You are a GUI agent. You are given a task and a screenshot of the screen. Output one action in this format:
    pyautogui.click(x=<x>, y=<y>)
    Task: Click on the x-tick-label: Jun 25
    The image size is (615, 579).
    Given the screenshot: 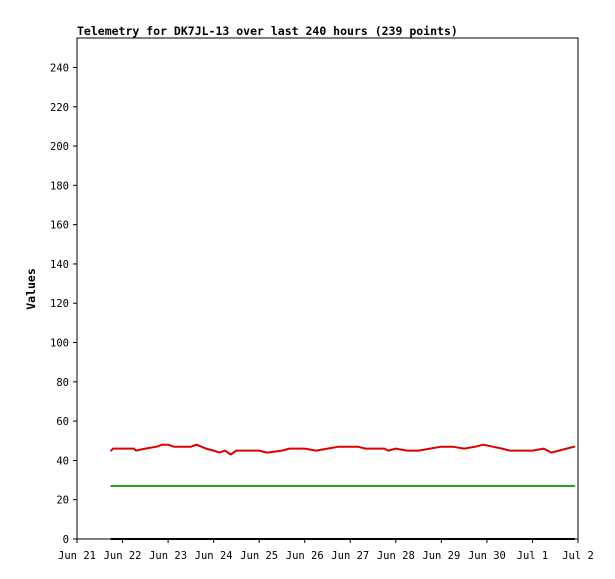 What is the action you would take?
    pyautogui.click(x=259, y=556)
    